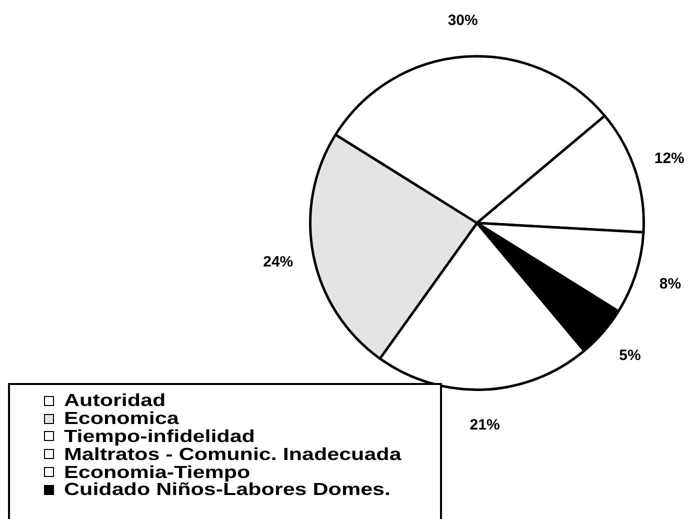  I want to click on data-label: 12%, so click(669, 159).